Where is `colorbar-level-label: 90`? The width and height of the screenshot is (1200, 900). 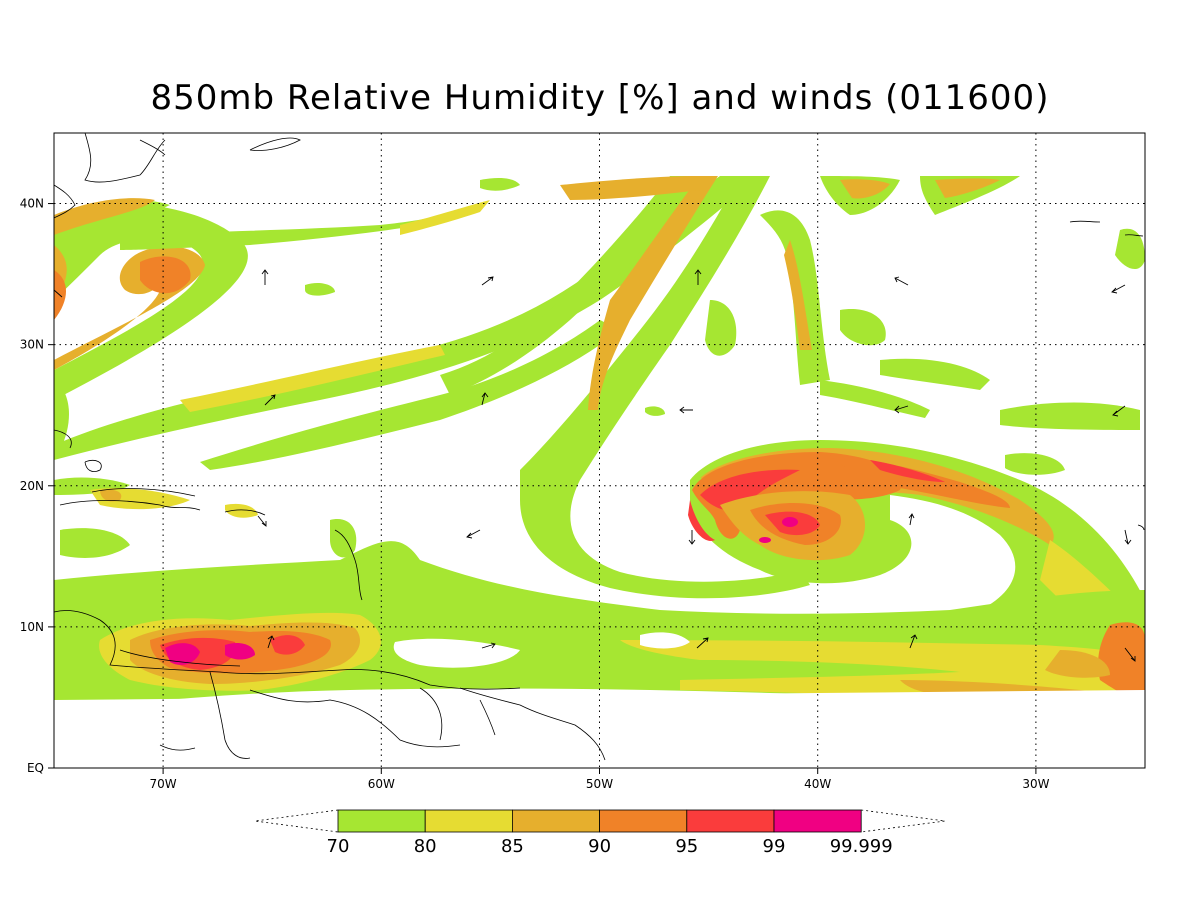 colorbar-level-label: 90 is located at coordinates (599, 846).